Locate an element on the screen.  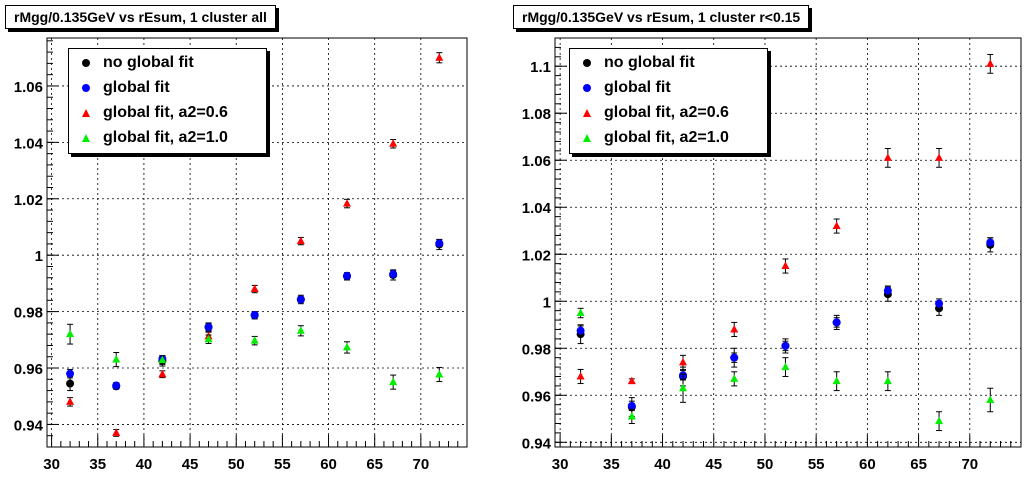
x-tick-label: 30 is located at coordinates (51, 464).